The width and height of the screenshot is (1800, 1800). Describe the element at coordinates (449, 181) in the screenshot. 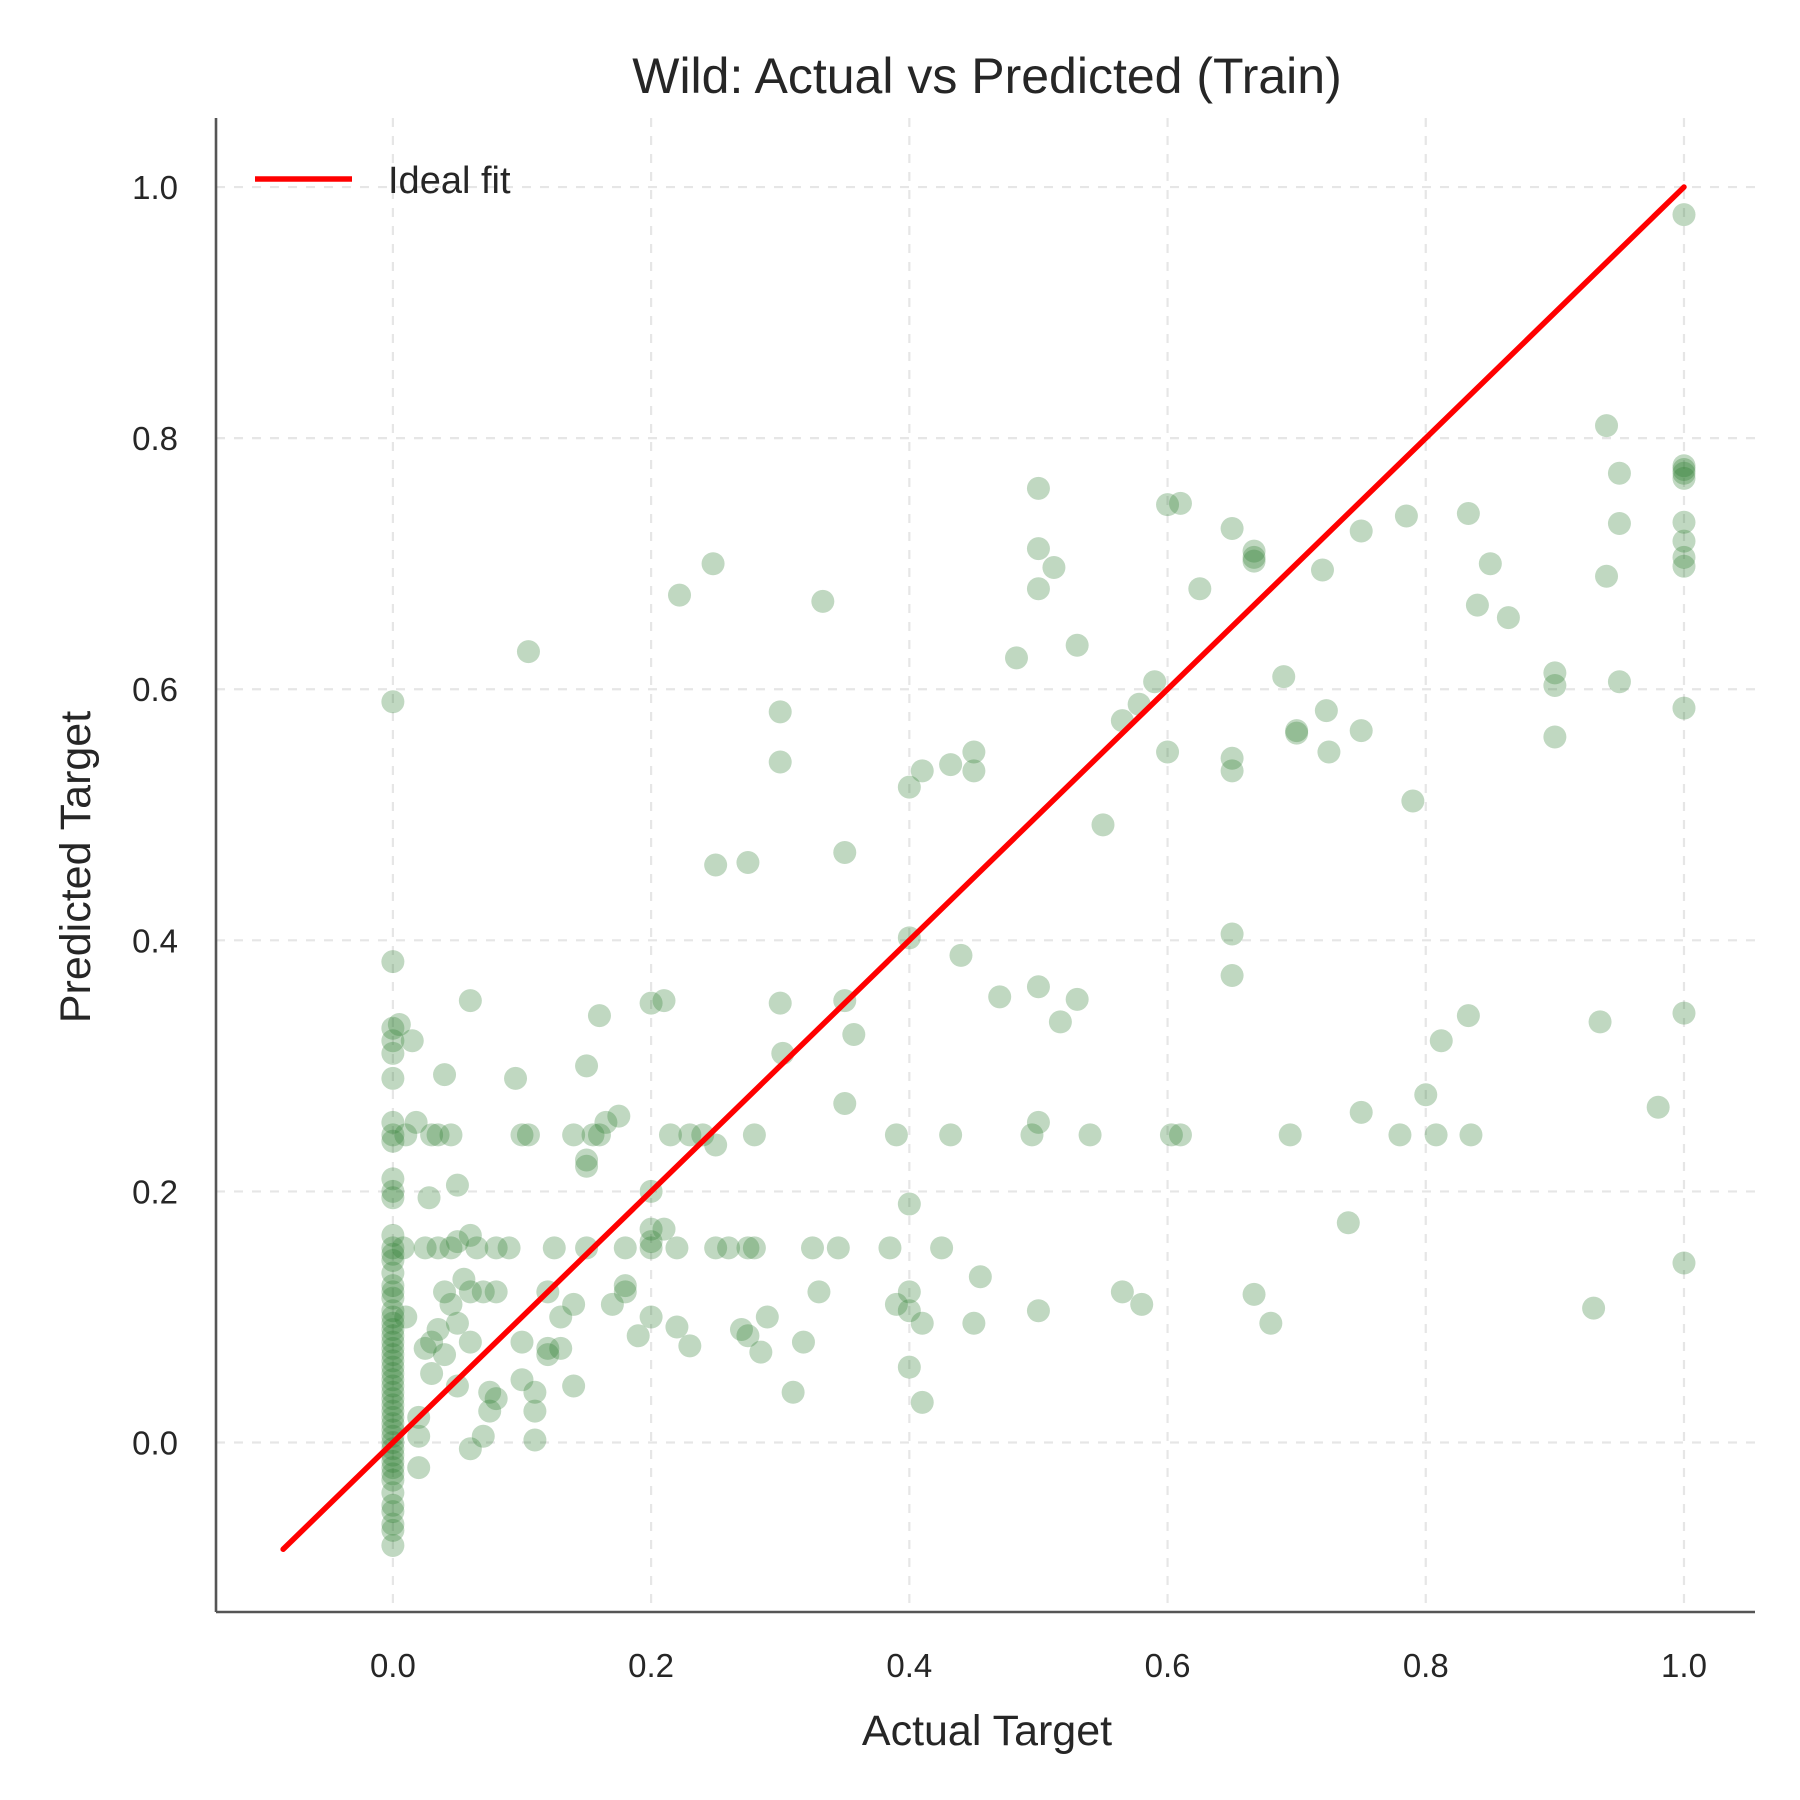

I see `legend-ideal-fit-label: Ideal fit` at that location.